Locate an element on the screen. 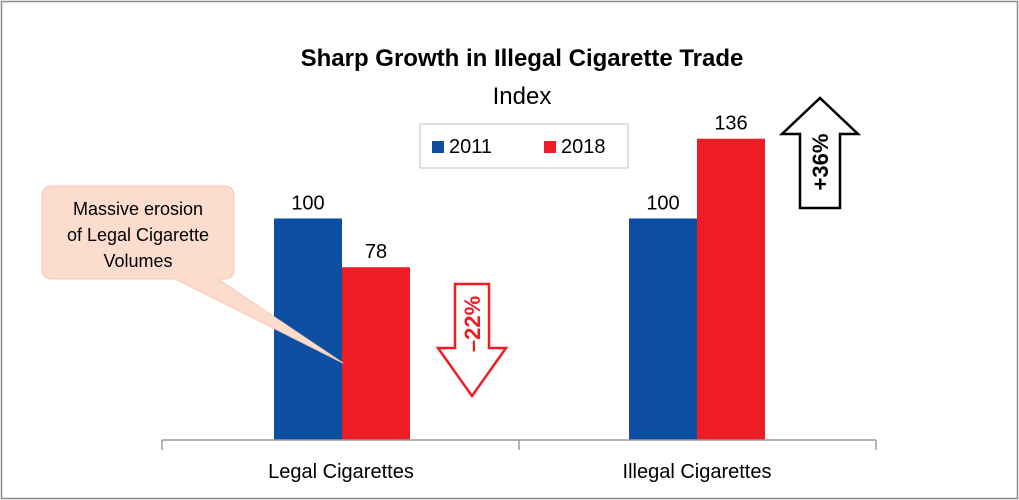 Image resolution: width=1019 pixels, height=500 pixels. up-arrow-annotation: +36% is located at coordinates (820, 153).